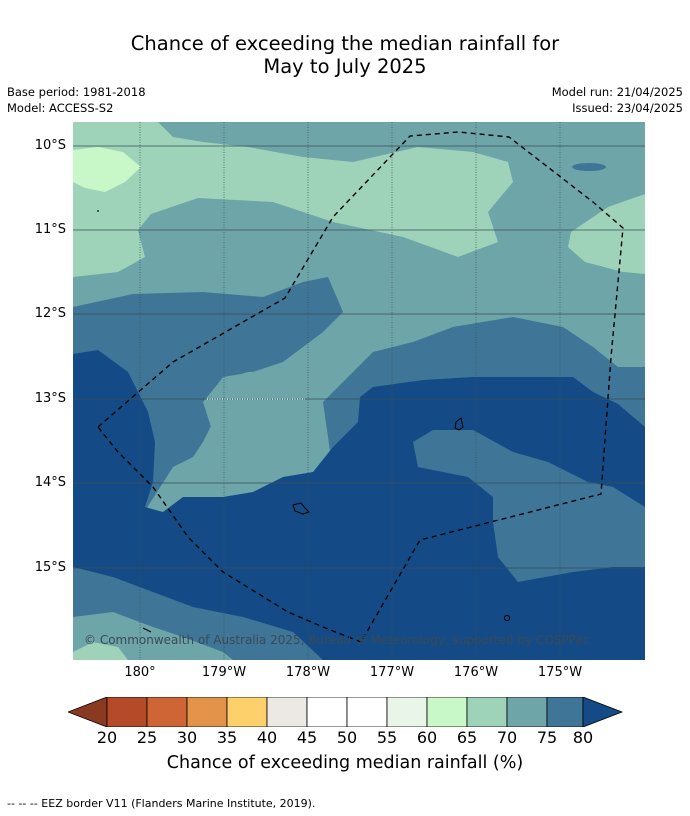 This screenshot has height=816, width=690. I want to click on metadata-left: Base period: 1981-2018 Model: ACCESS-S2, so click(76, 100).